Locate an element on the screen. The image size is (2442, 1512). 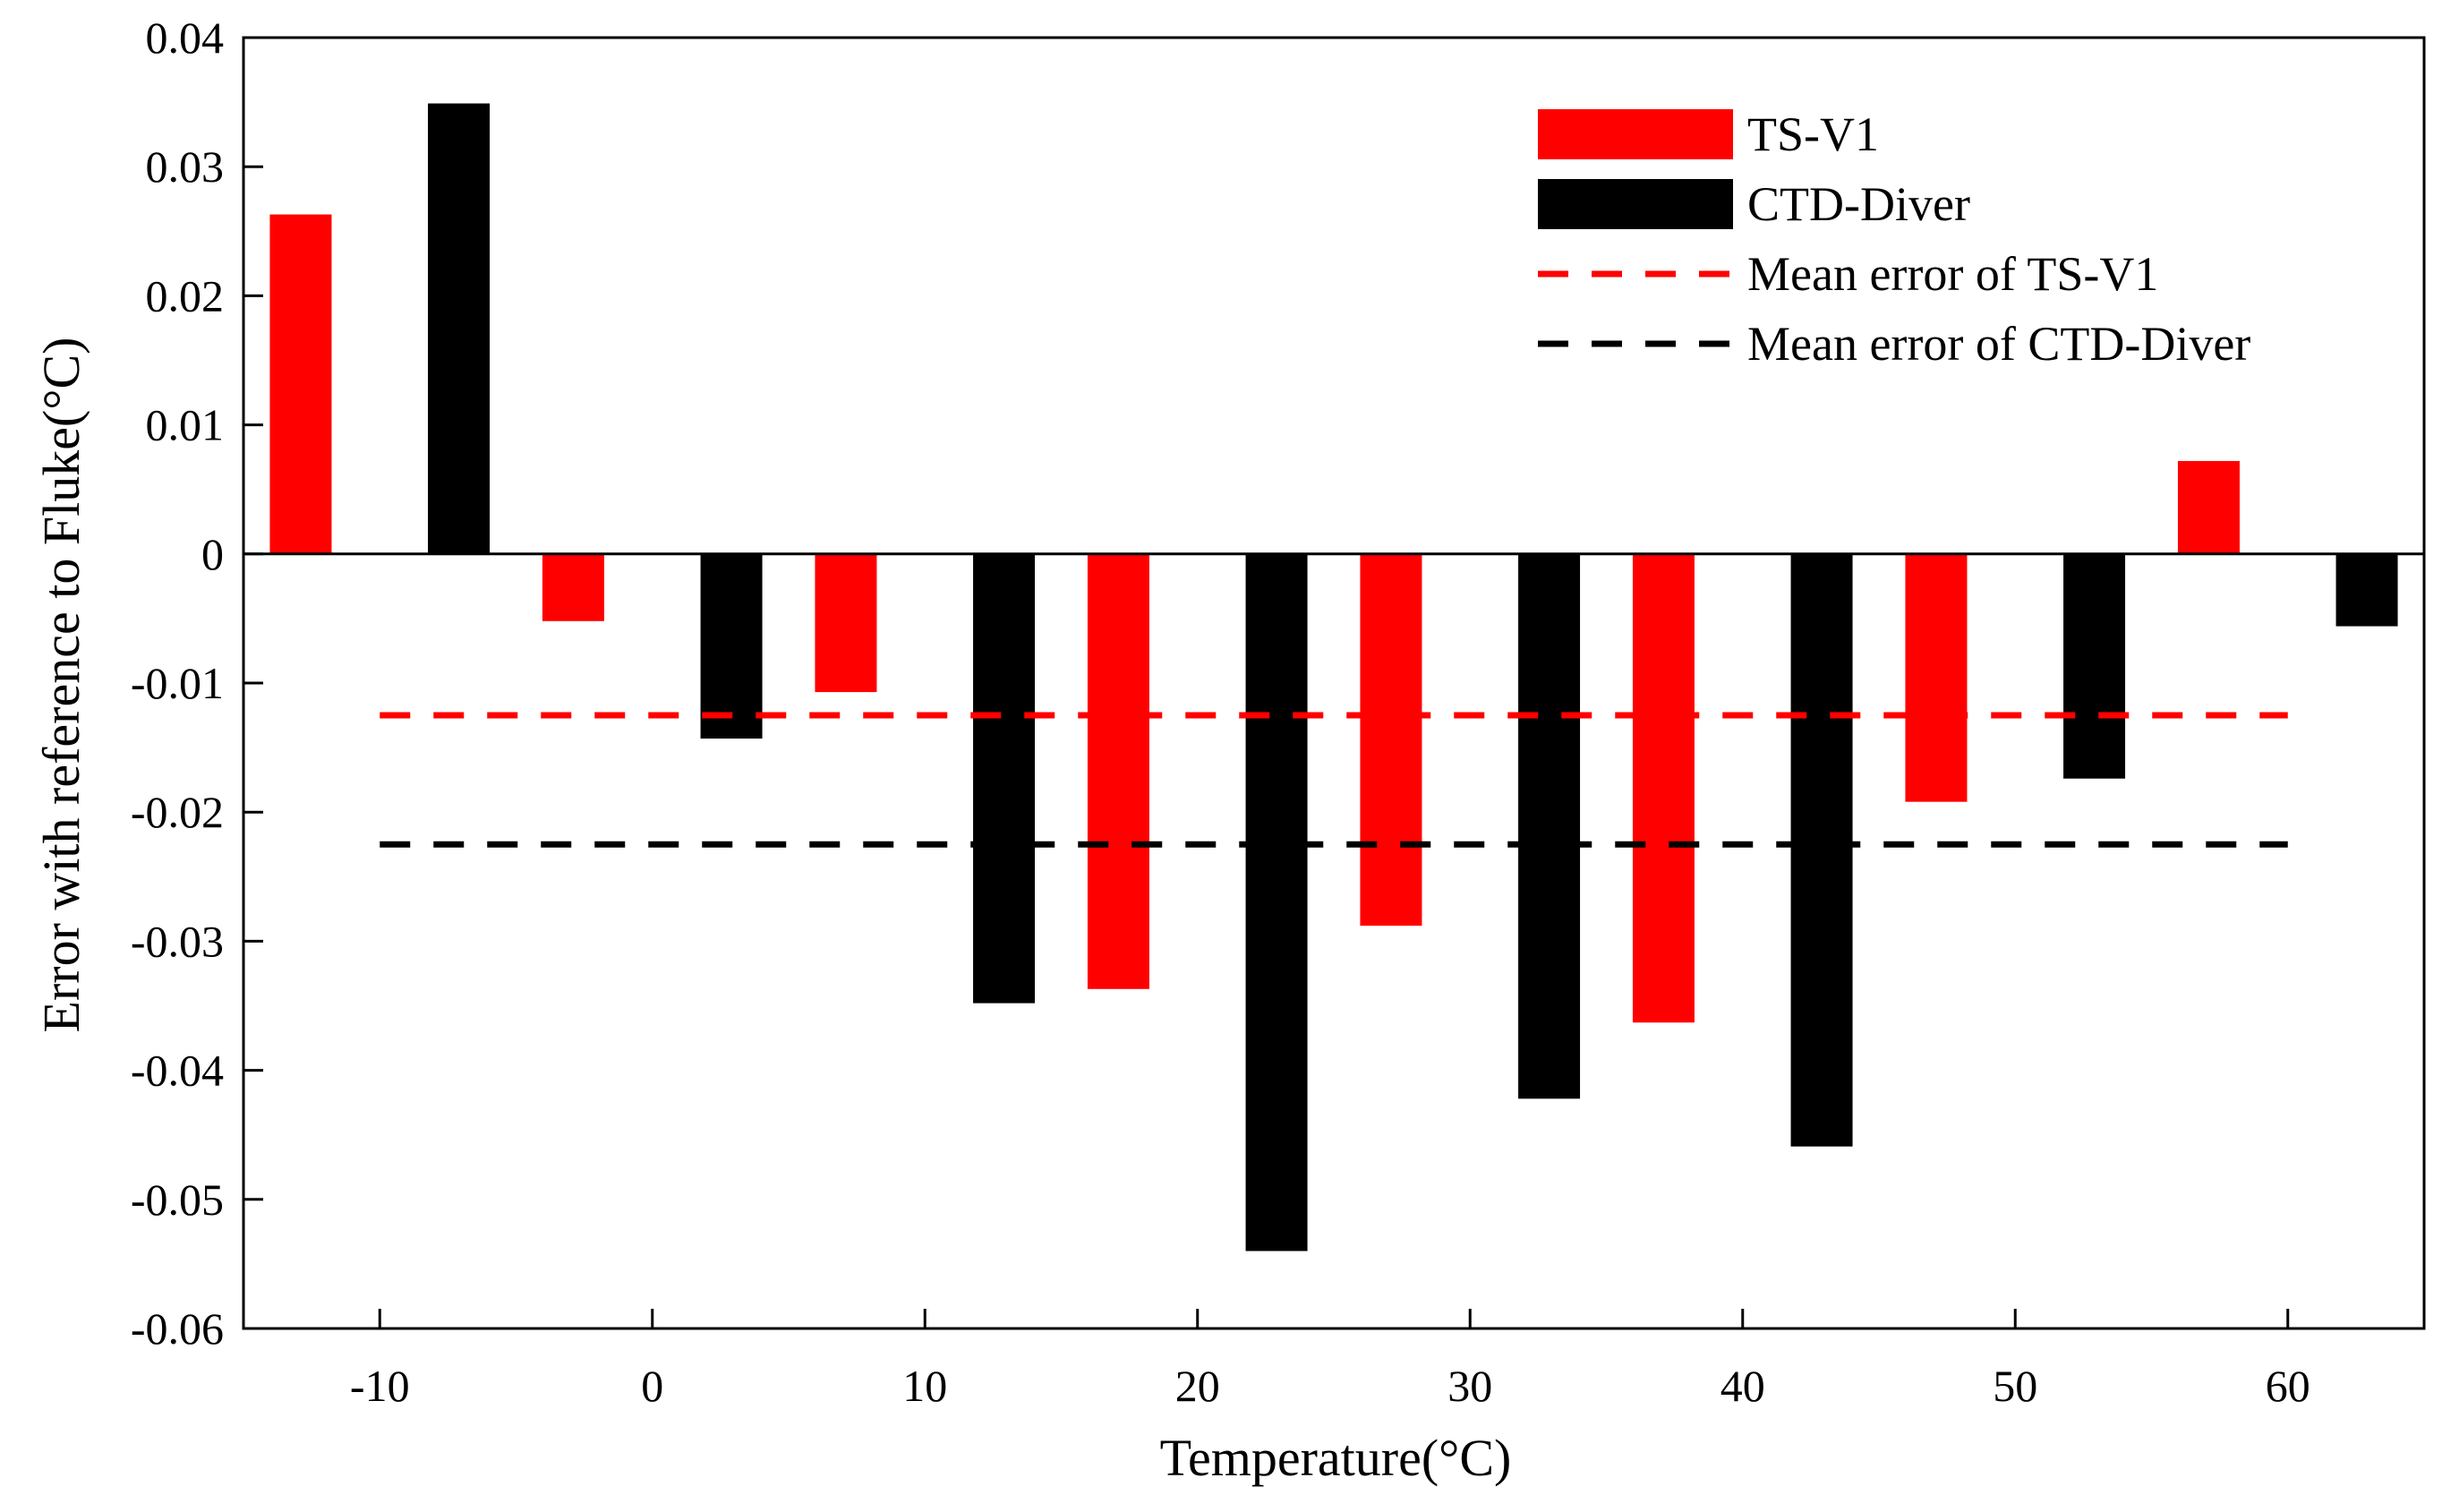
y-tick-label: -0.01 is located at coordinates (177, 683).